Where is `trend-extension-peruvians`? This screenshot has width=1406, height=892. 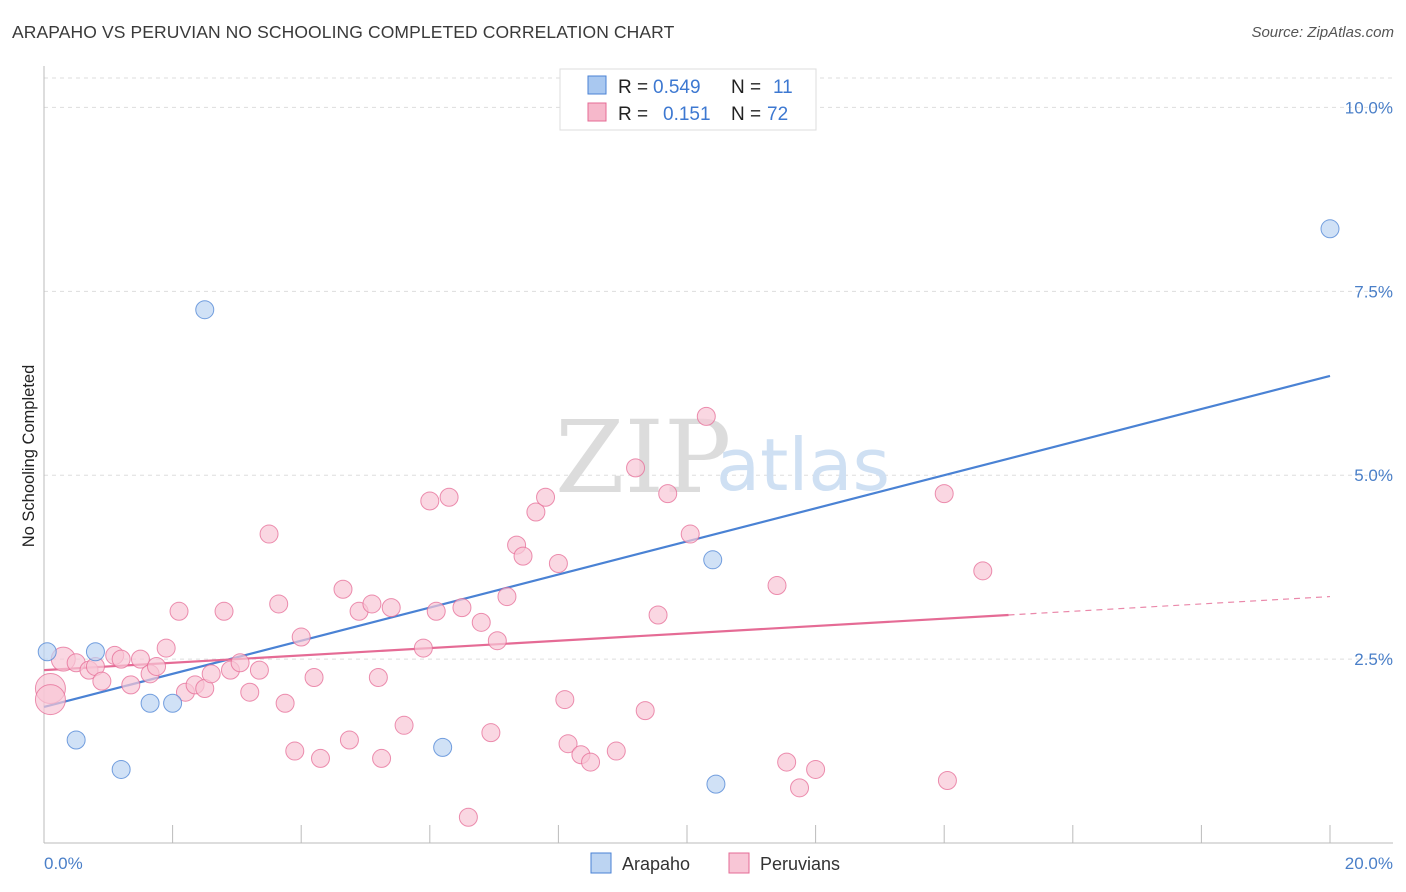
trend-extension-peruvians is located at coordinates (1169, 605).